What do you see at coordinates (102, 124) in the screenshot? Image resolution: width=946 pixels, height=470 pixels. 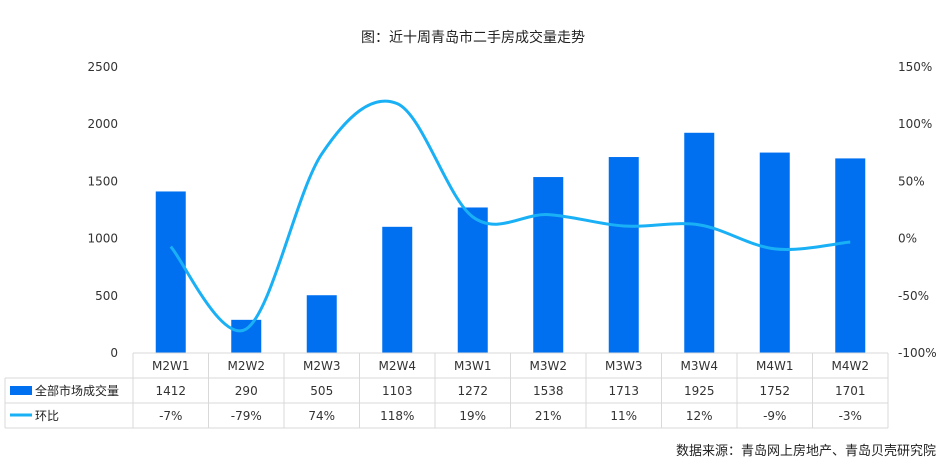 I see `y-left-tick-label: 2000` at bounding box center [102, 124].